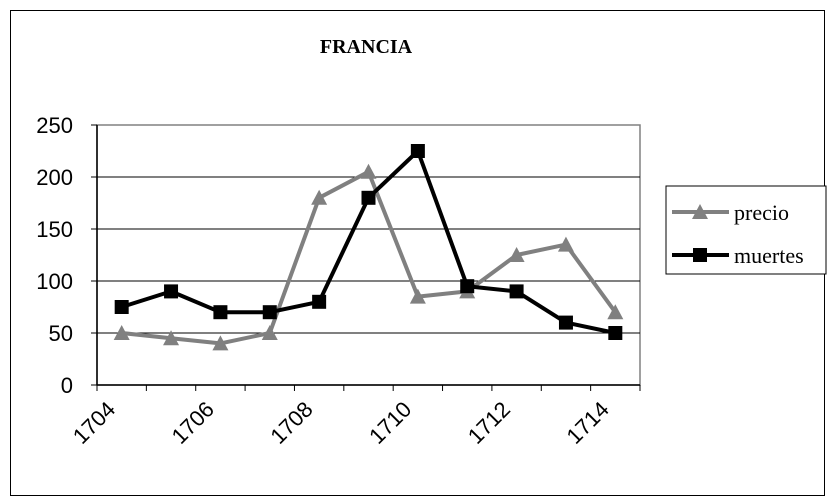  Describe the element at coordinates (700, 255) in the screenshot. I see `legend-marker-muertes` at that location.